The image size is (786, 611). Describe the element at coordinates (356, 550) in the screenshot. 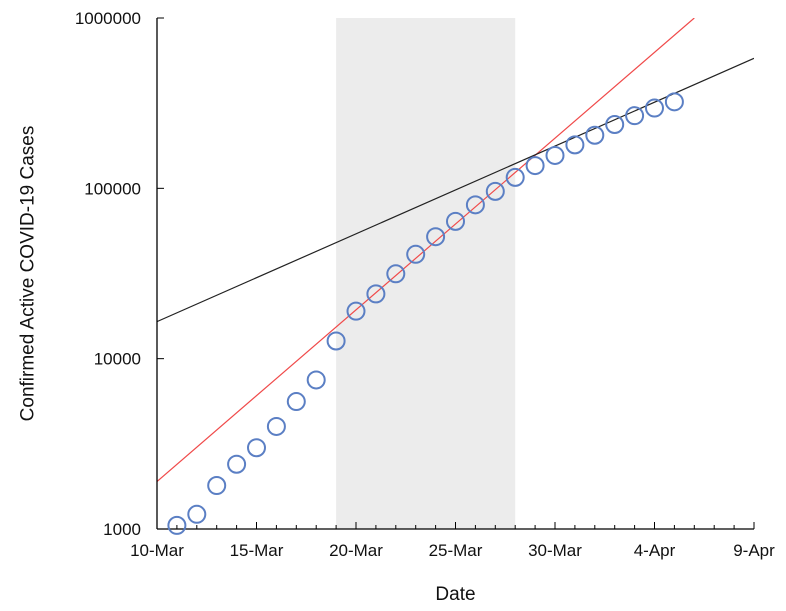

I see `x-tick-label: 20-Mar` at that location.